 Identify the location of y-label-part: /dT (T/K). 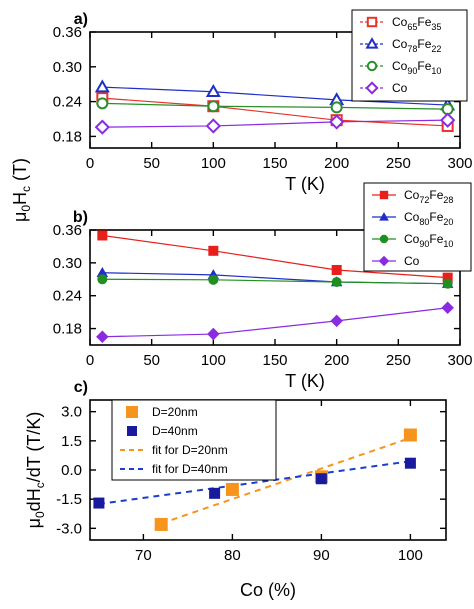
(34, 447).